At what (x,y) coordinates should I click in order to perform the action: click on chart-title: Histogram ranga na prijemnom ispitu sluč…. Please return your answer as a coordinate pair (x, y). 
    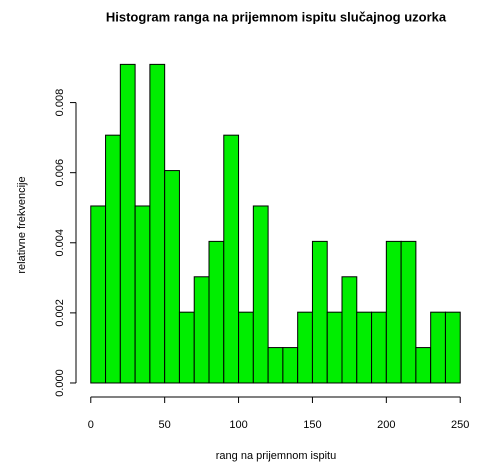
    Looking at the image, I should click on (276, 16).